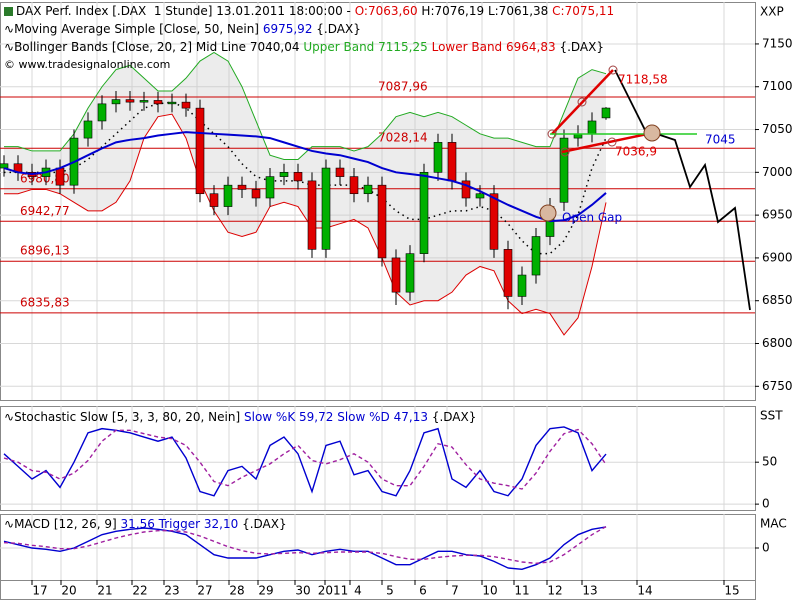  I want to click on y-tick-label: 50, so click(769, 462).